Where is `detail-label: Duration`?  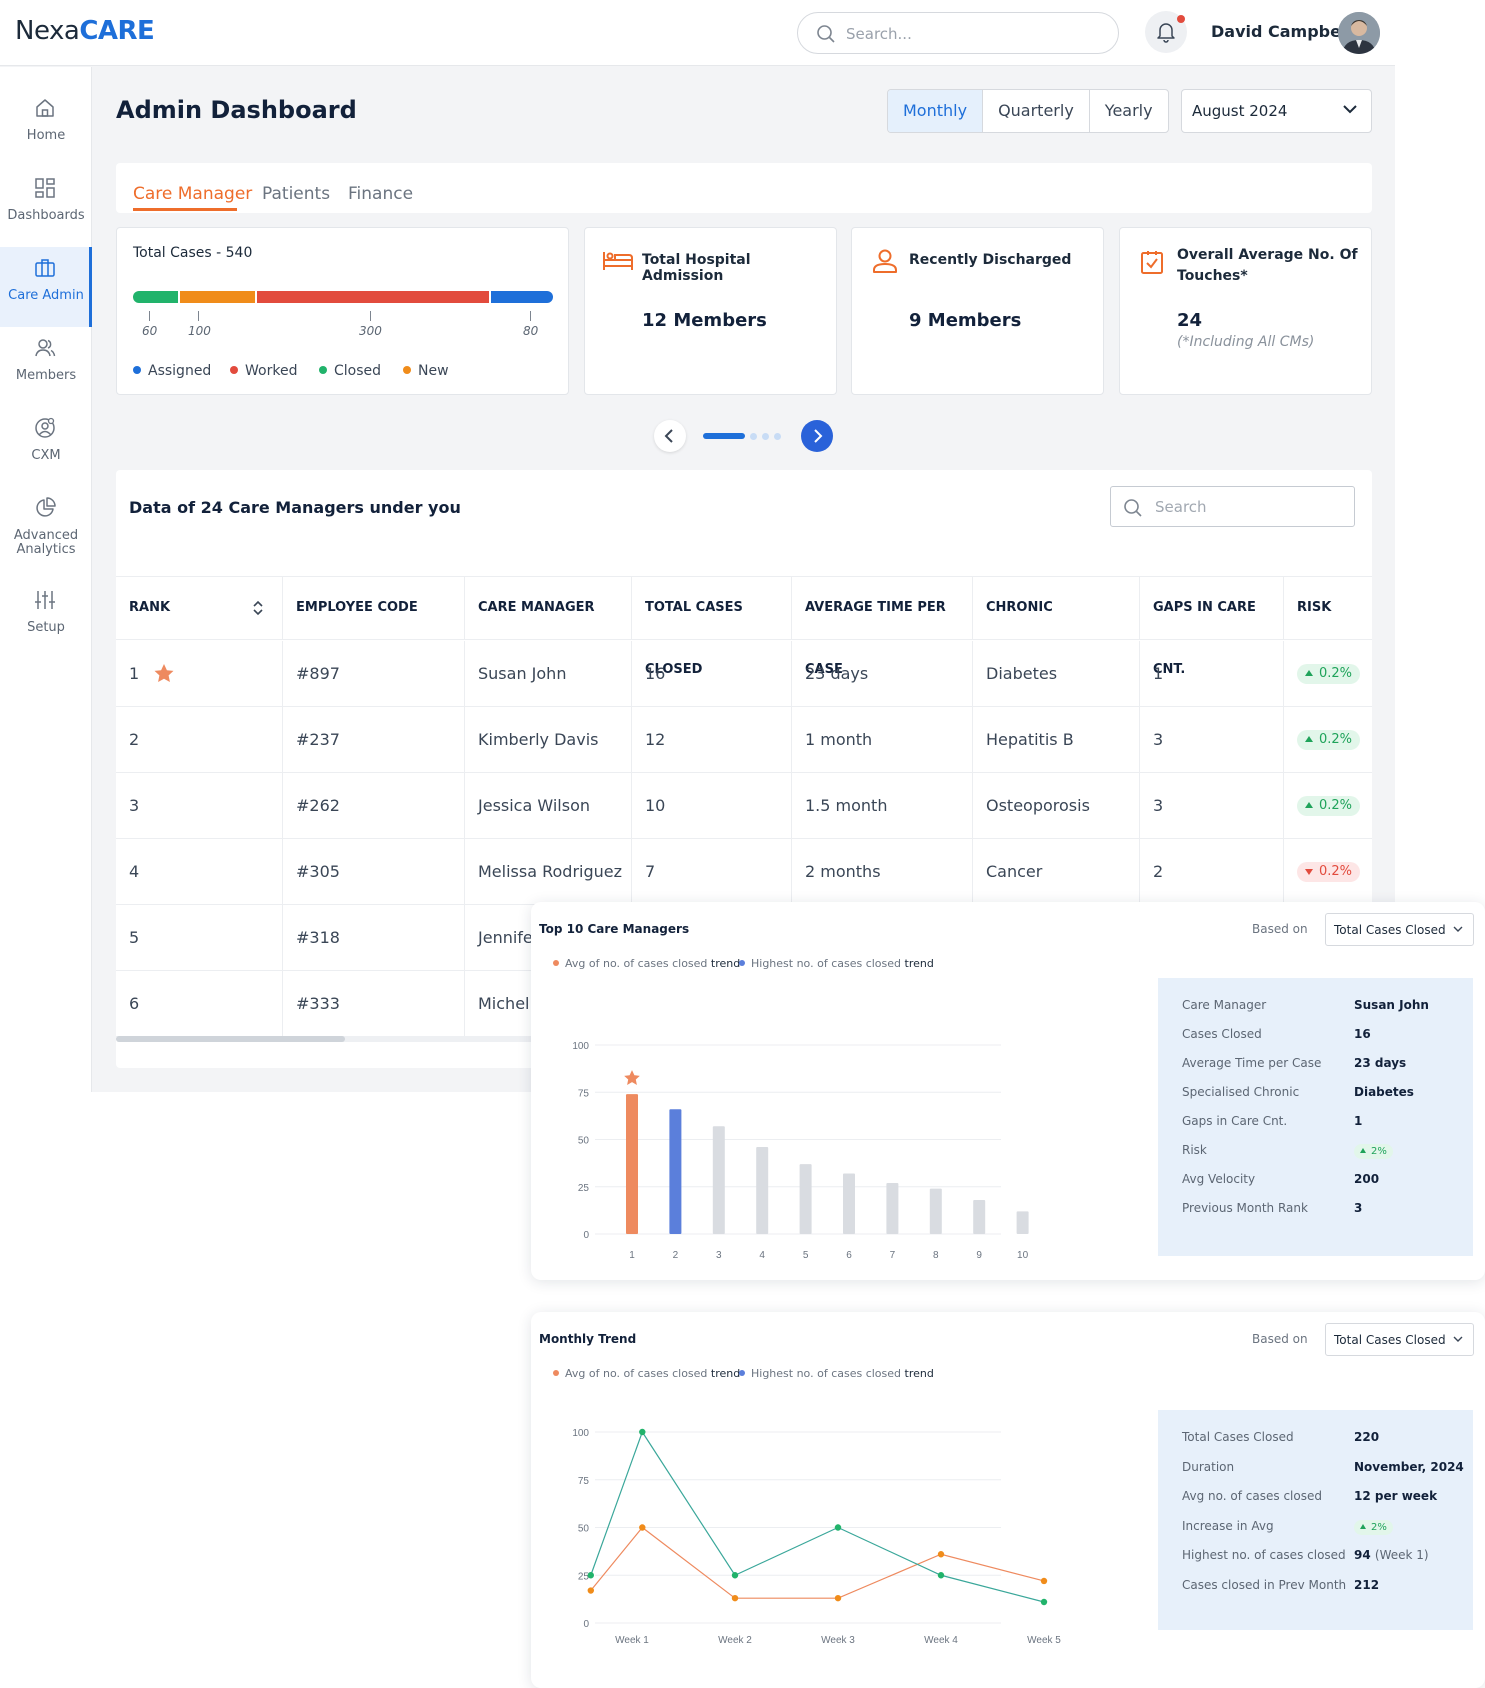 detail-label: Duration is located at coordinates (1208, 1466).